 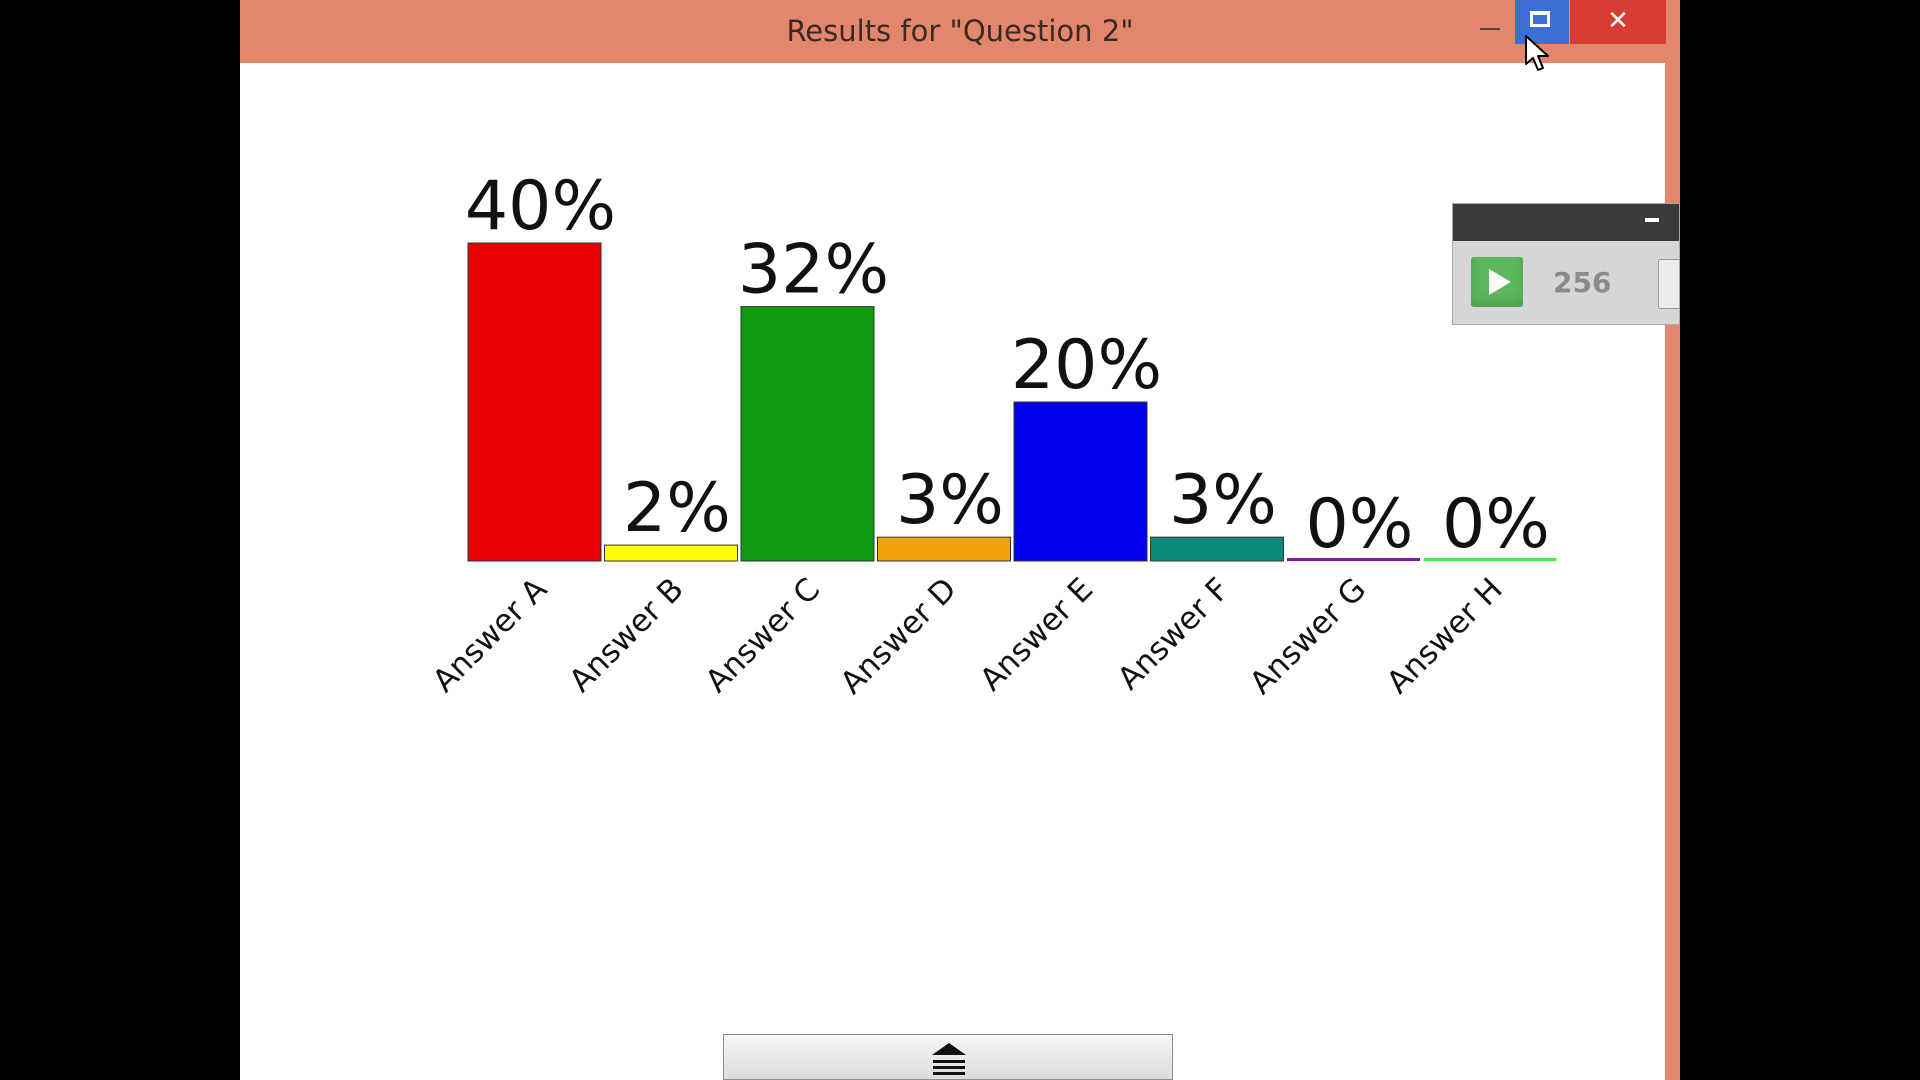 What do you see at coordinates (1490, 559) in the screenshot?
I see `bar-answer-h` at bounding box center [1490, 559].